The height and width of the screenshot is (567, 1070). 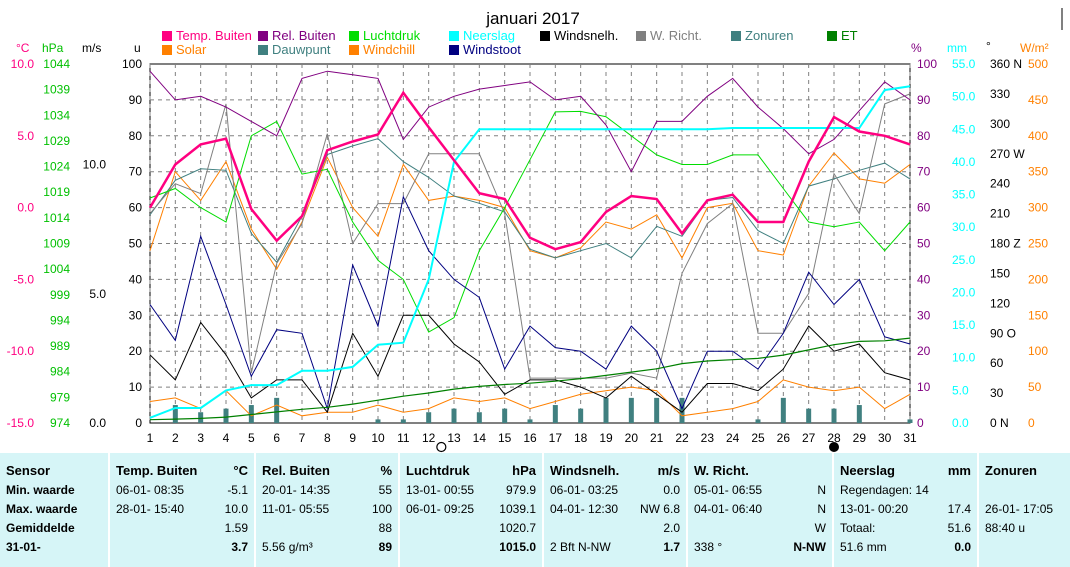 I want to click on pressure-axis-tick: 1004, so click(x=56, y=269).